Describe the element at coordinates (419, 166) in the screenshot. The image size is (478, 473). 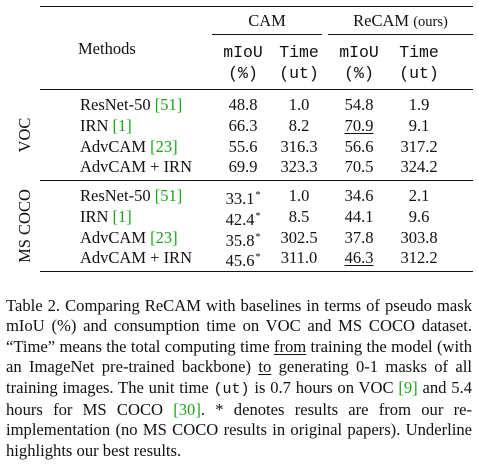
I see `table-cell: 324.2` at that location.